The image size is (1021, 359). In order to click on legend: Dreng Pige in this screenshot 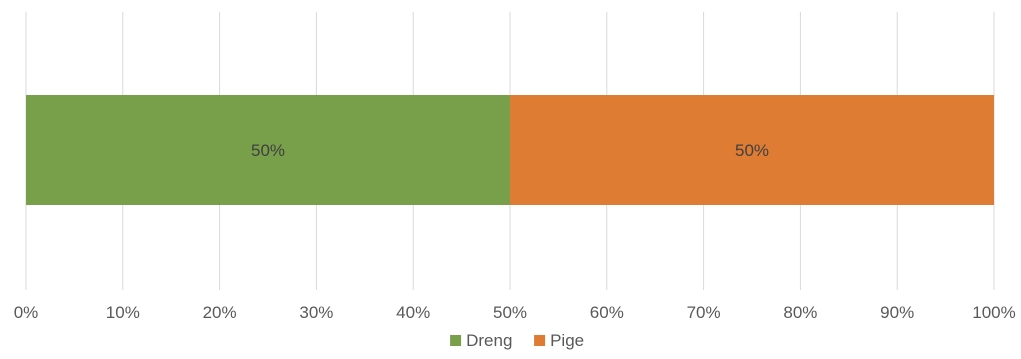, I will do `click(517, 340)`.